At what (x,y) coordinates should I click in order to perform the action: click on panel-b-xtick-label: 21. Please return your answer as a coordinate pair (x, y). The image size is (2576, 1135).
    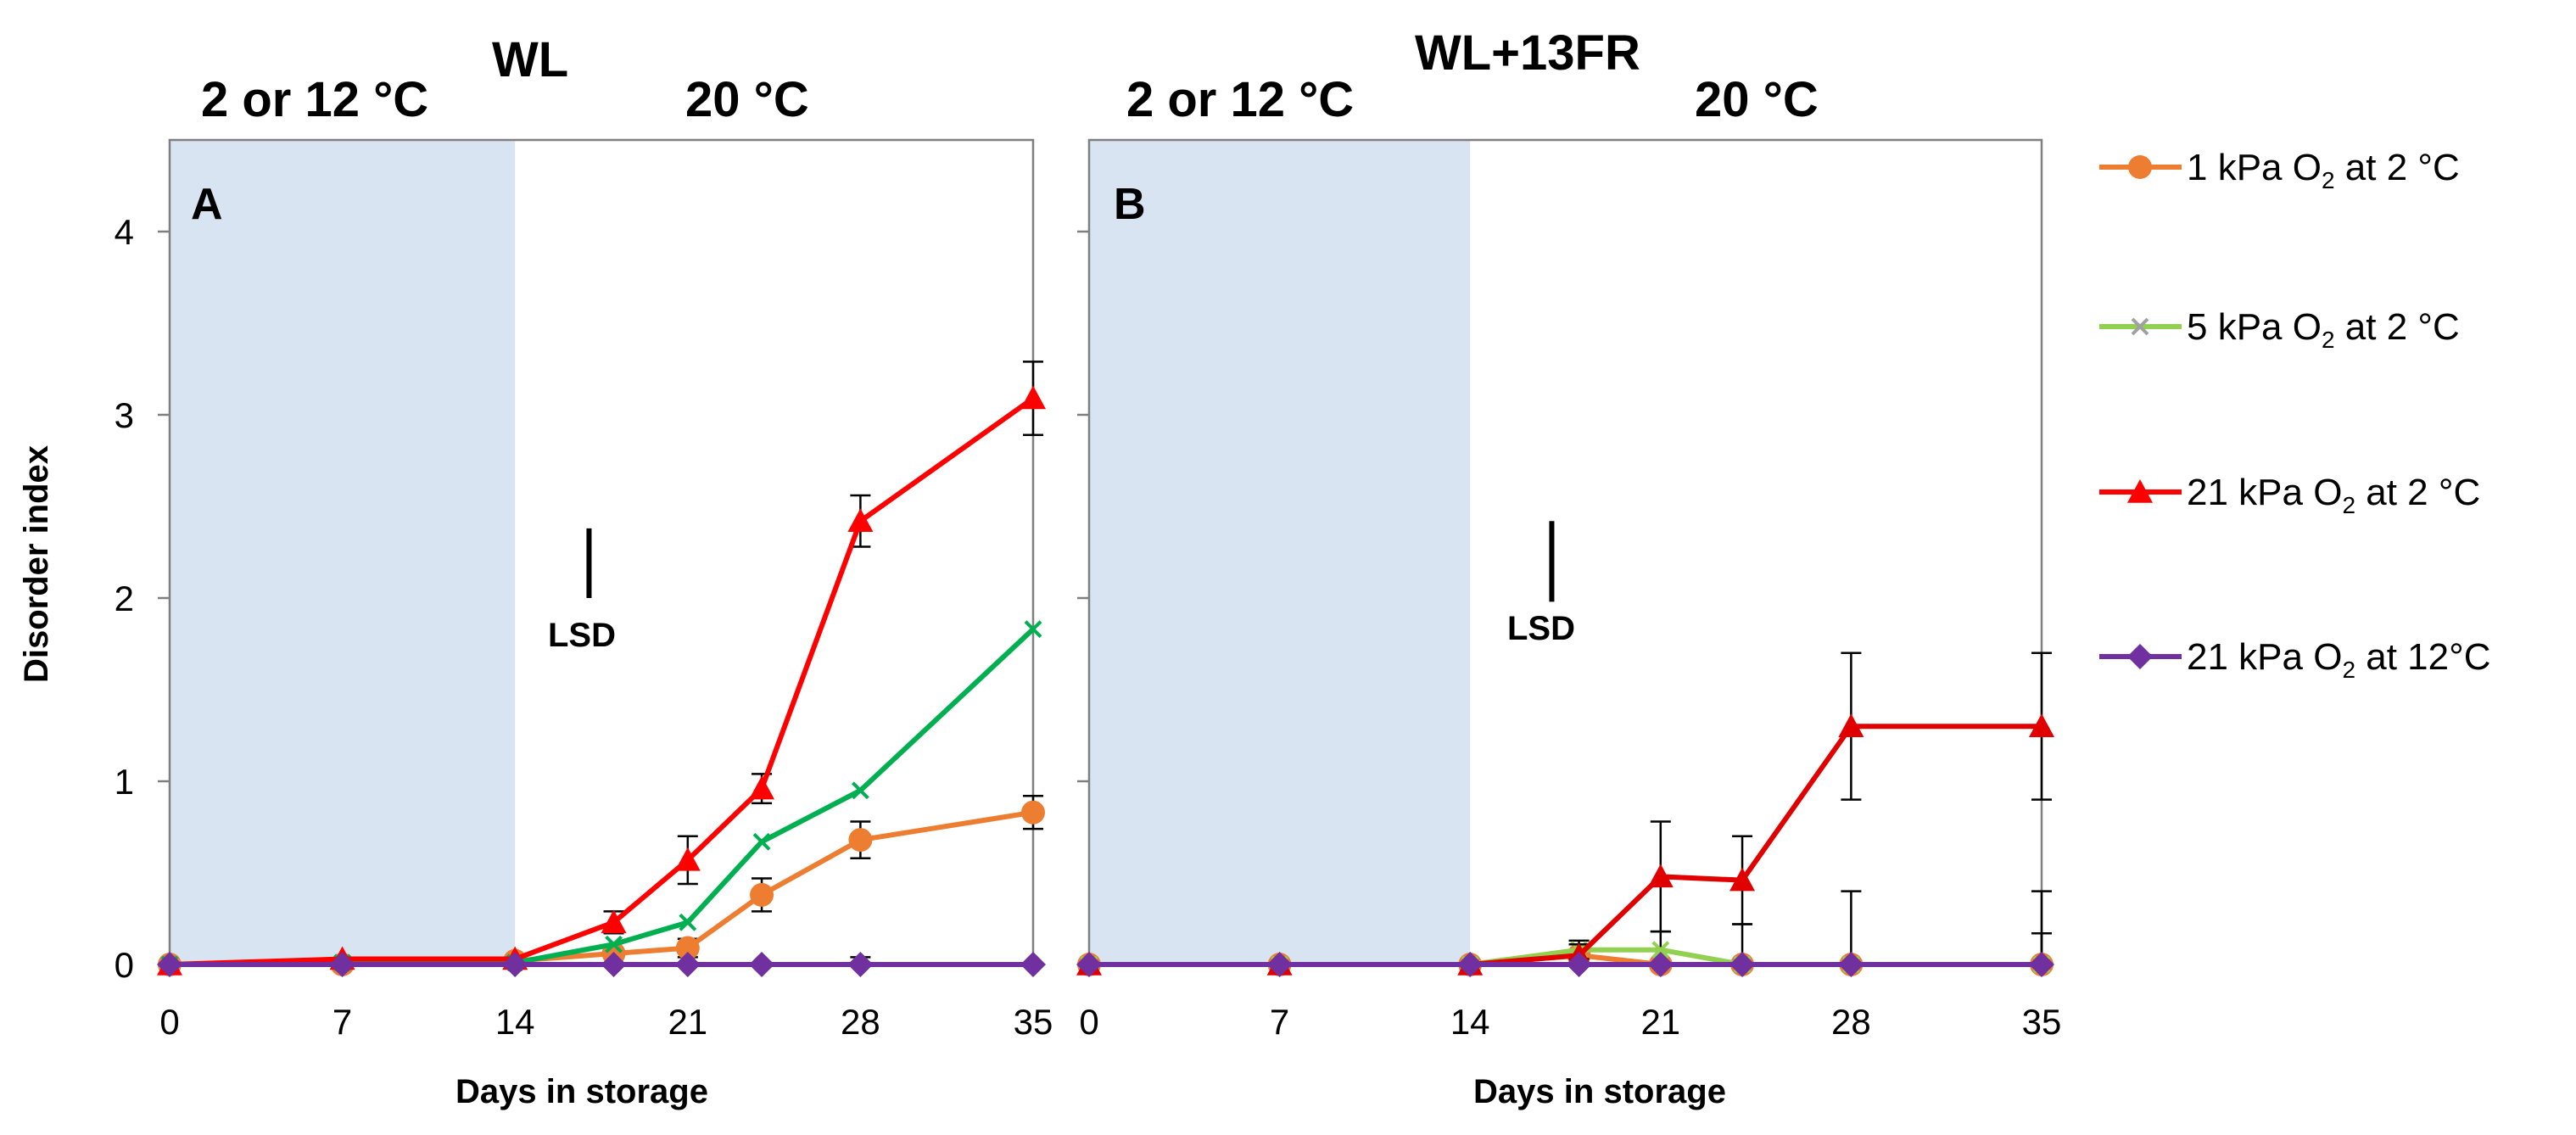
    Looking at the image, I should click on (1660, 1022).